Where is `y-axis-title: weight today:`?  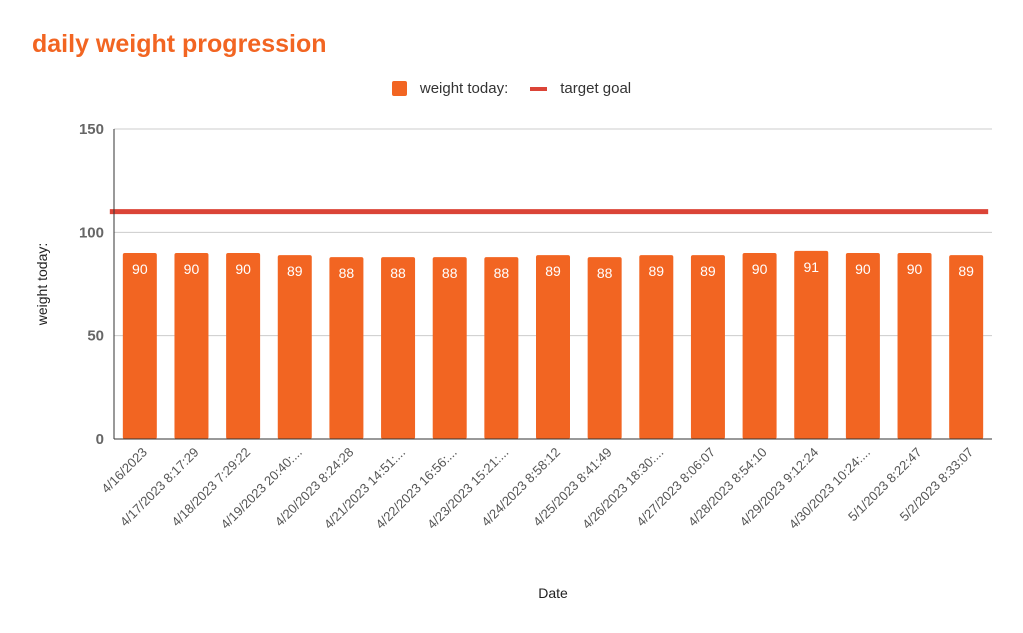 y-axis-title: weight today: is located at coordinates (42, 285).